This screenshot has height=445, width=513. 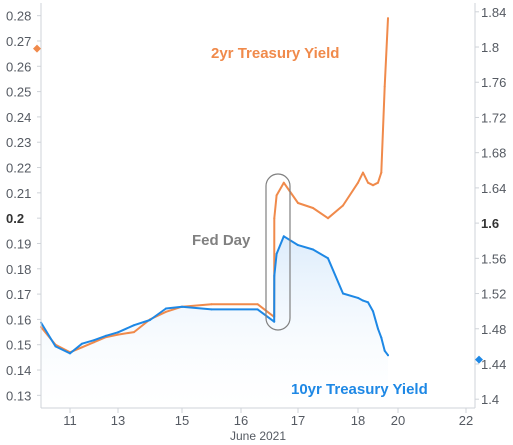 I want to click on left-axis-tick-label: 0.24, so click(x=18, y=117).